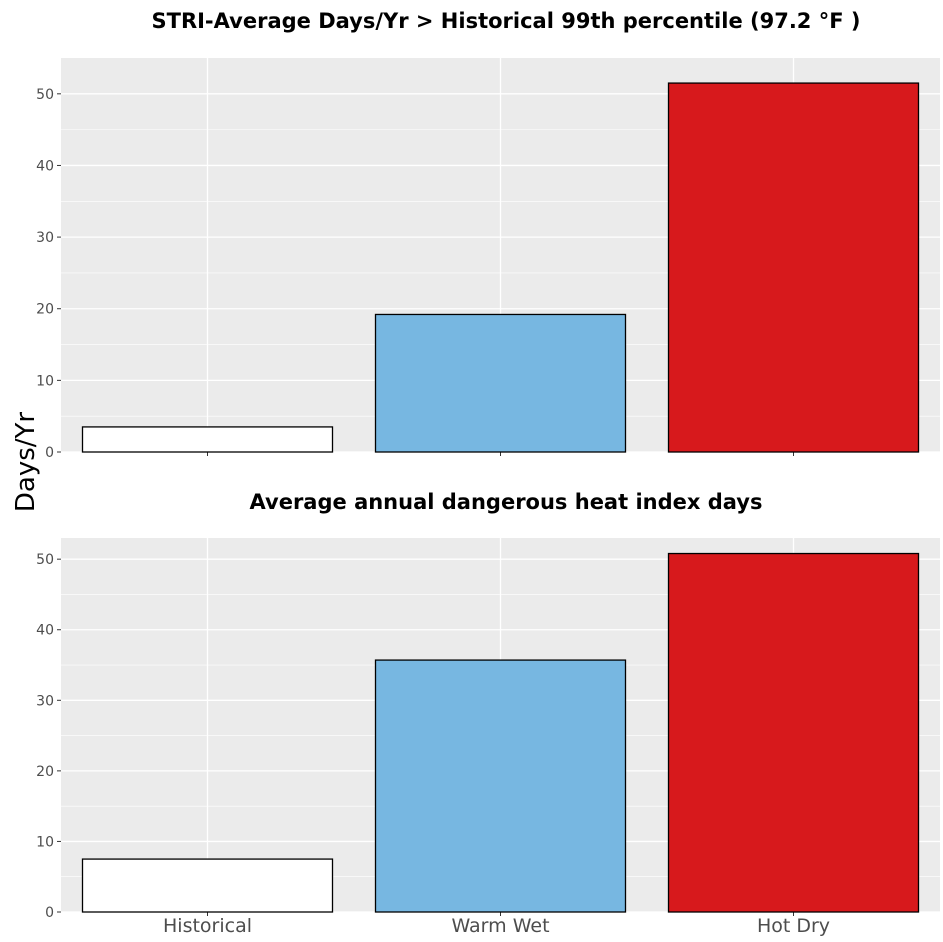  I want to click on y-axis-label: Days/Yr, so click(26, 462).